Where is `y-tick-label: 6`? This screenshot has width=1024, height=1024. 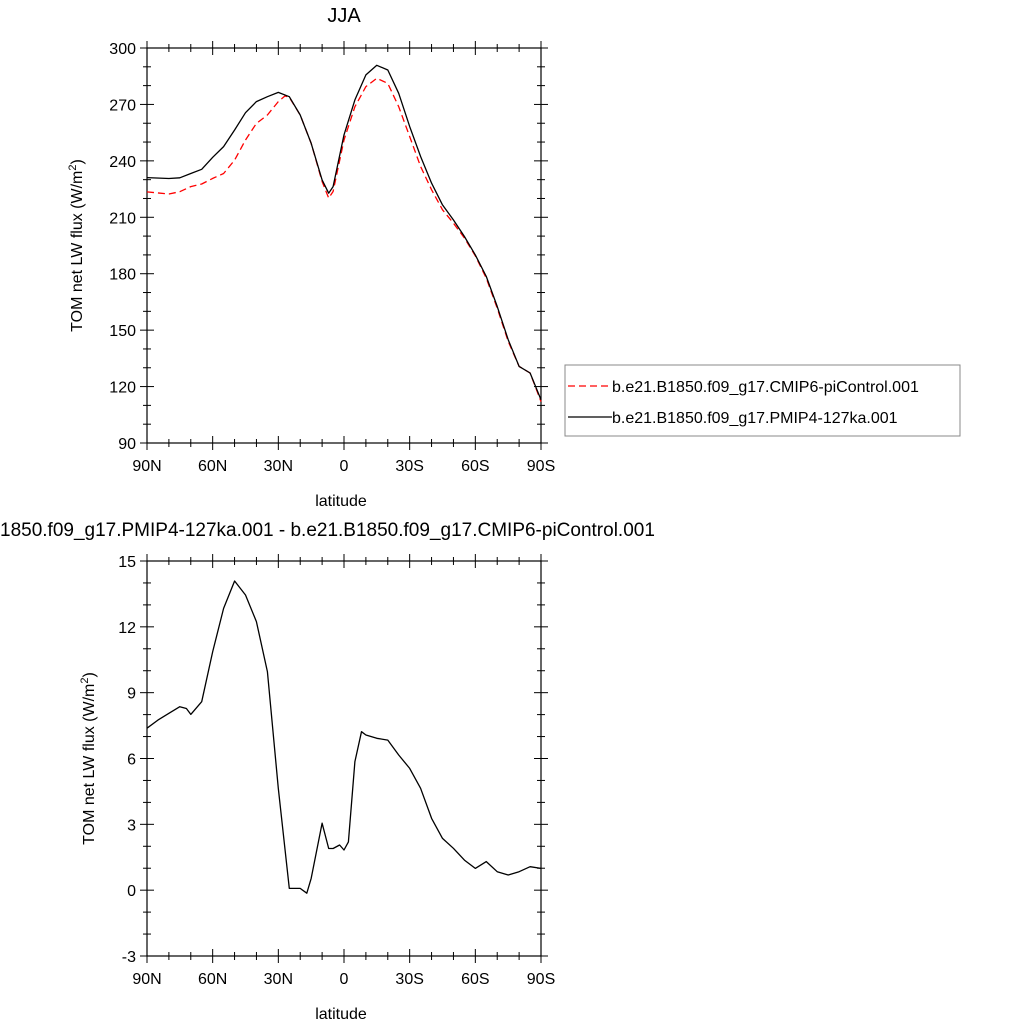
y-tick-label: 6 is located at coordinates (131, 760).